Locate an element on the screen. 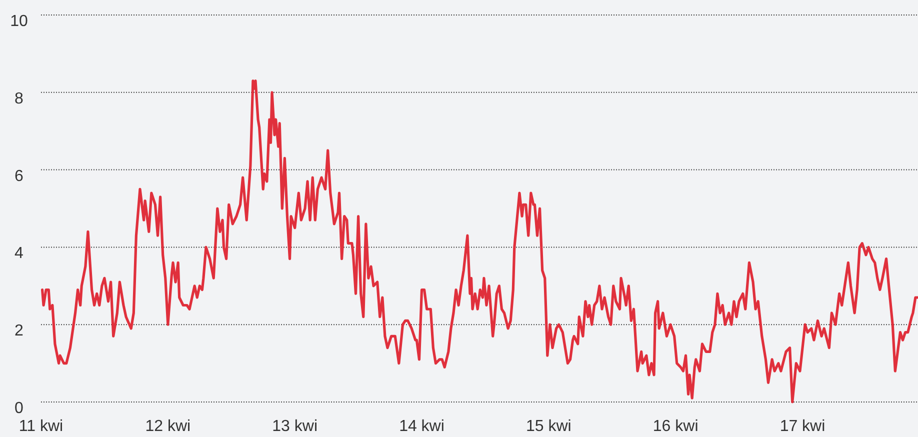 The image size is (918, 437). x-tick-label: 15 kwi is located at coordinates (549, 426).